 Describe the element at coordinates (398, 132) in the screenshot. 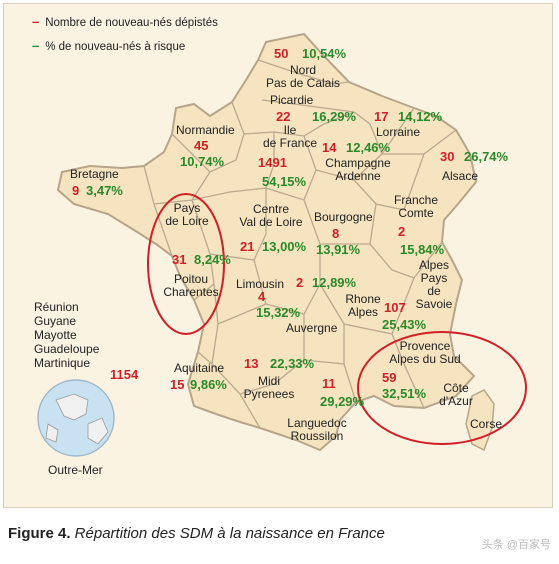

I see `label-lorraine: Lorraine` at that location.